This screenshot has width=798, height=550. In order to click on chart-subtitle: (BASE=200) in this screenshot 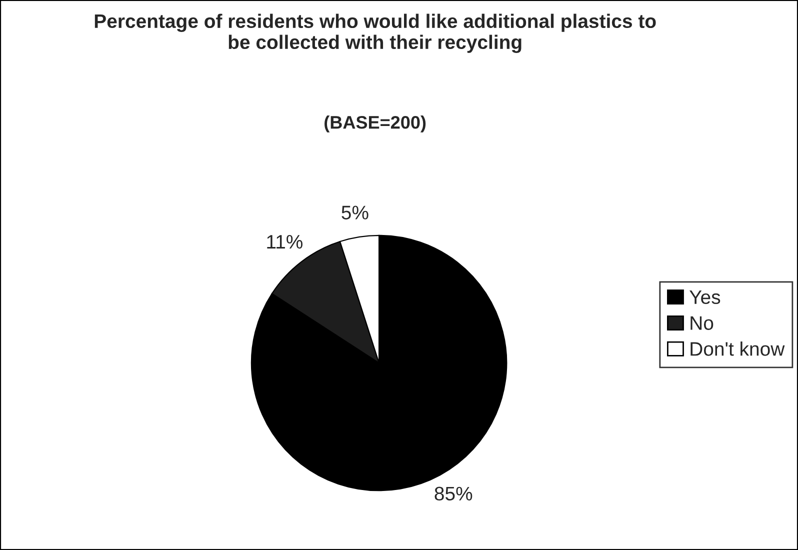, I will do `click(375, 124)`.